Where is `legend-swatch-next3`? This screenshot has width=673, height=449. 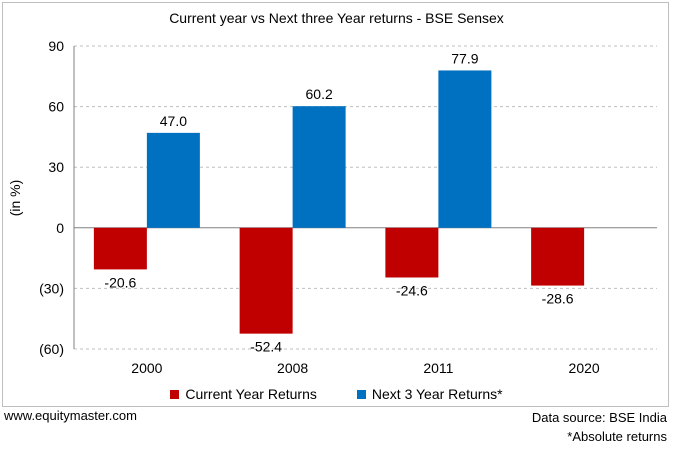 legend-swatch-next3 is located at coordinates (361, 394).